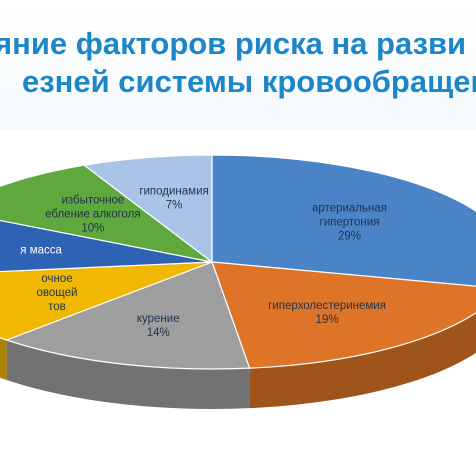 This screenshot has height=476, width=476. What do you see at coordinates (56, 279) in the screenshot?
I see `slice-name-label-3-0: очное` at bounding box center [56, 279].